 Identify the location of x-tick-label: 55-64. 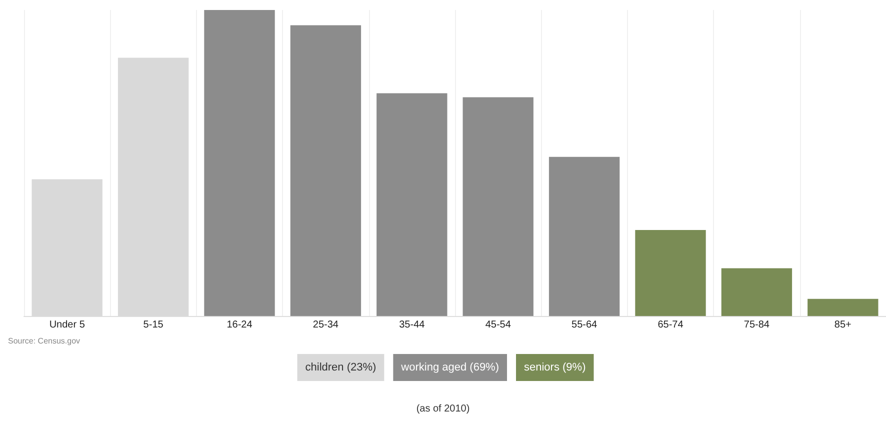
(585, 325).